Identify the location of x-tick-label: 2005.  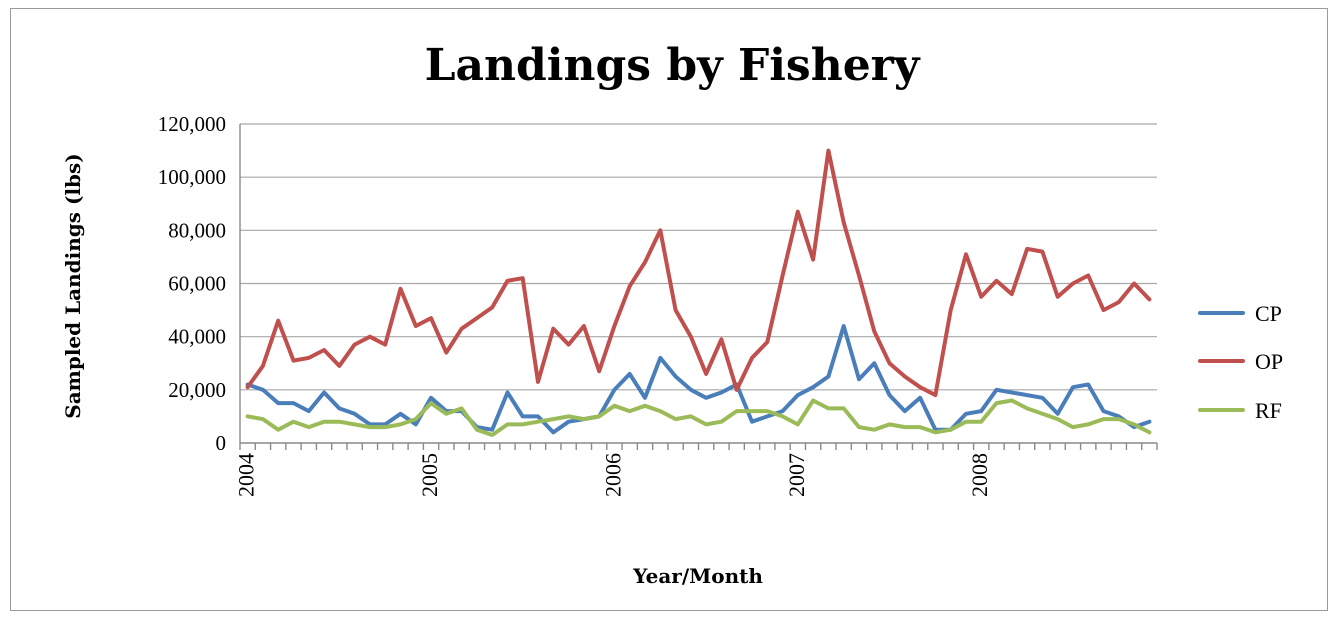
(429, 475).